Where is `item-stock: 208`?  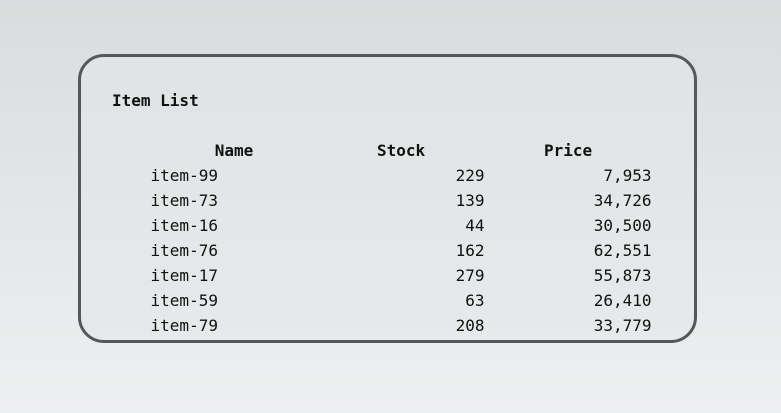
item-stock: 208 is located at coordinates (470, 325).